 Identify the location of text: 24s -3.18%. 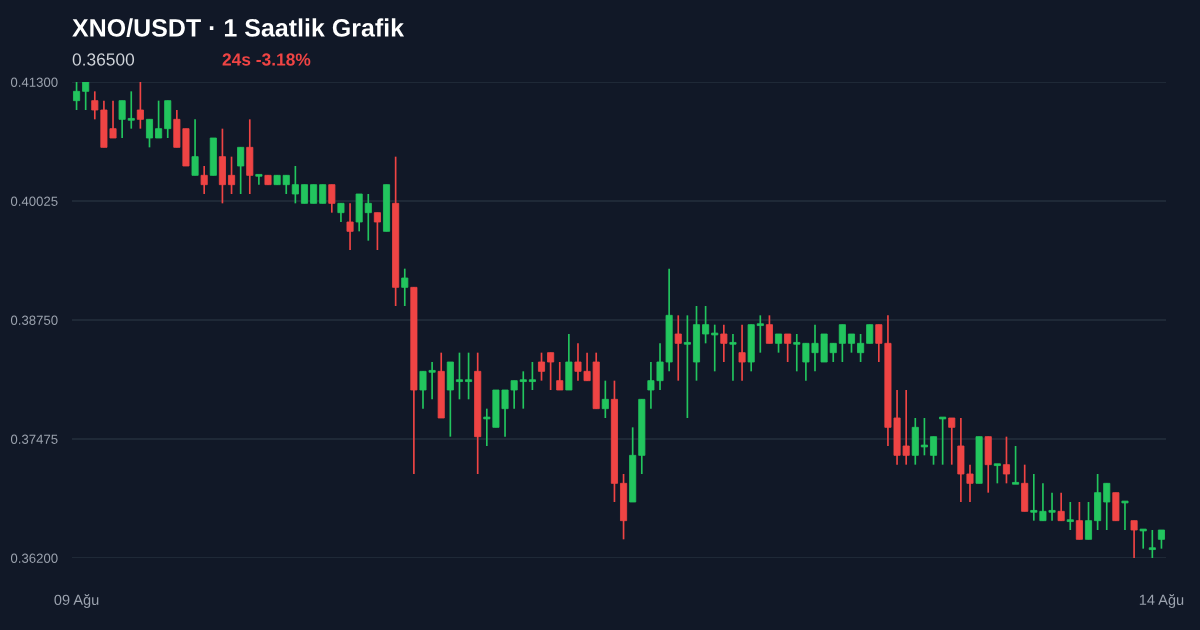
(266, 59).